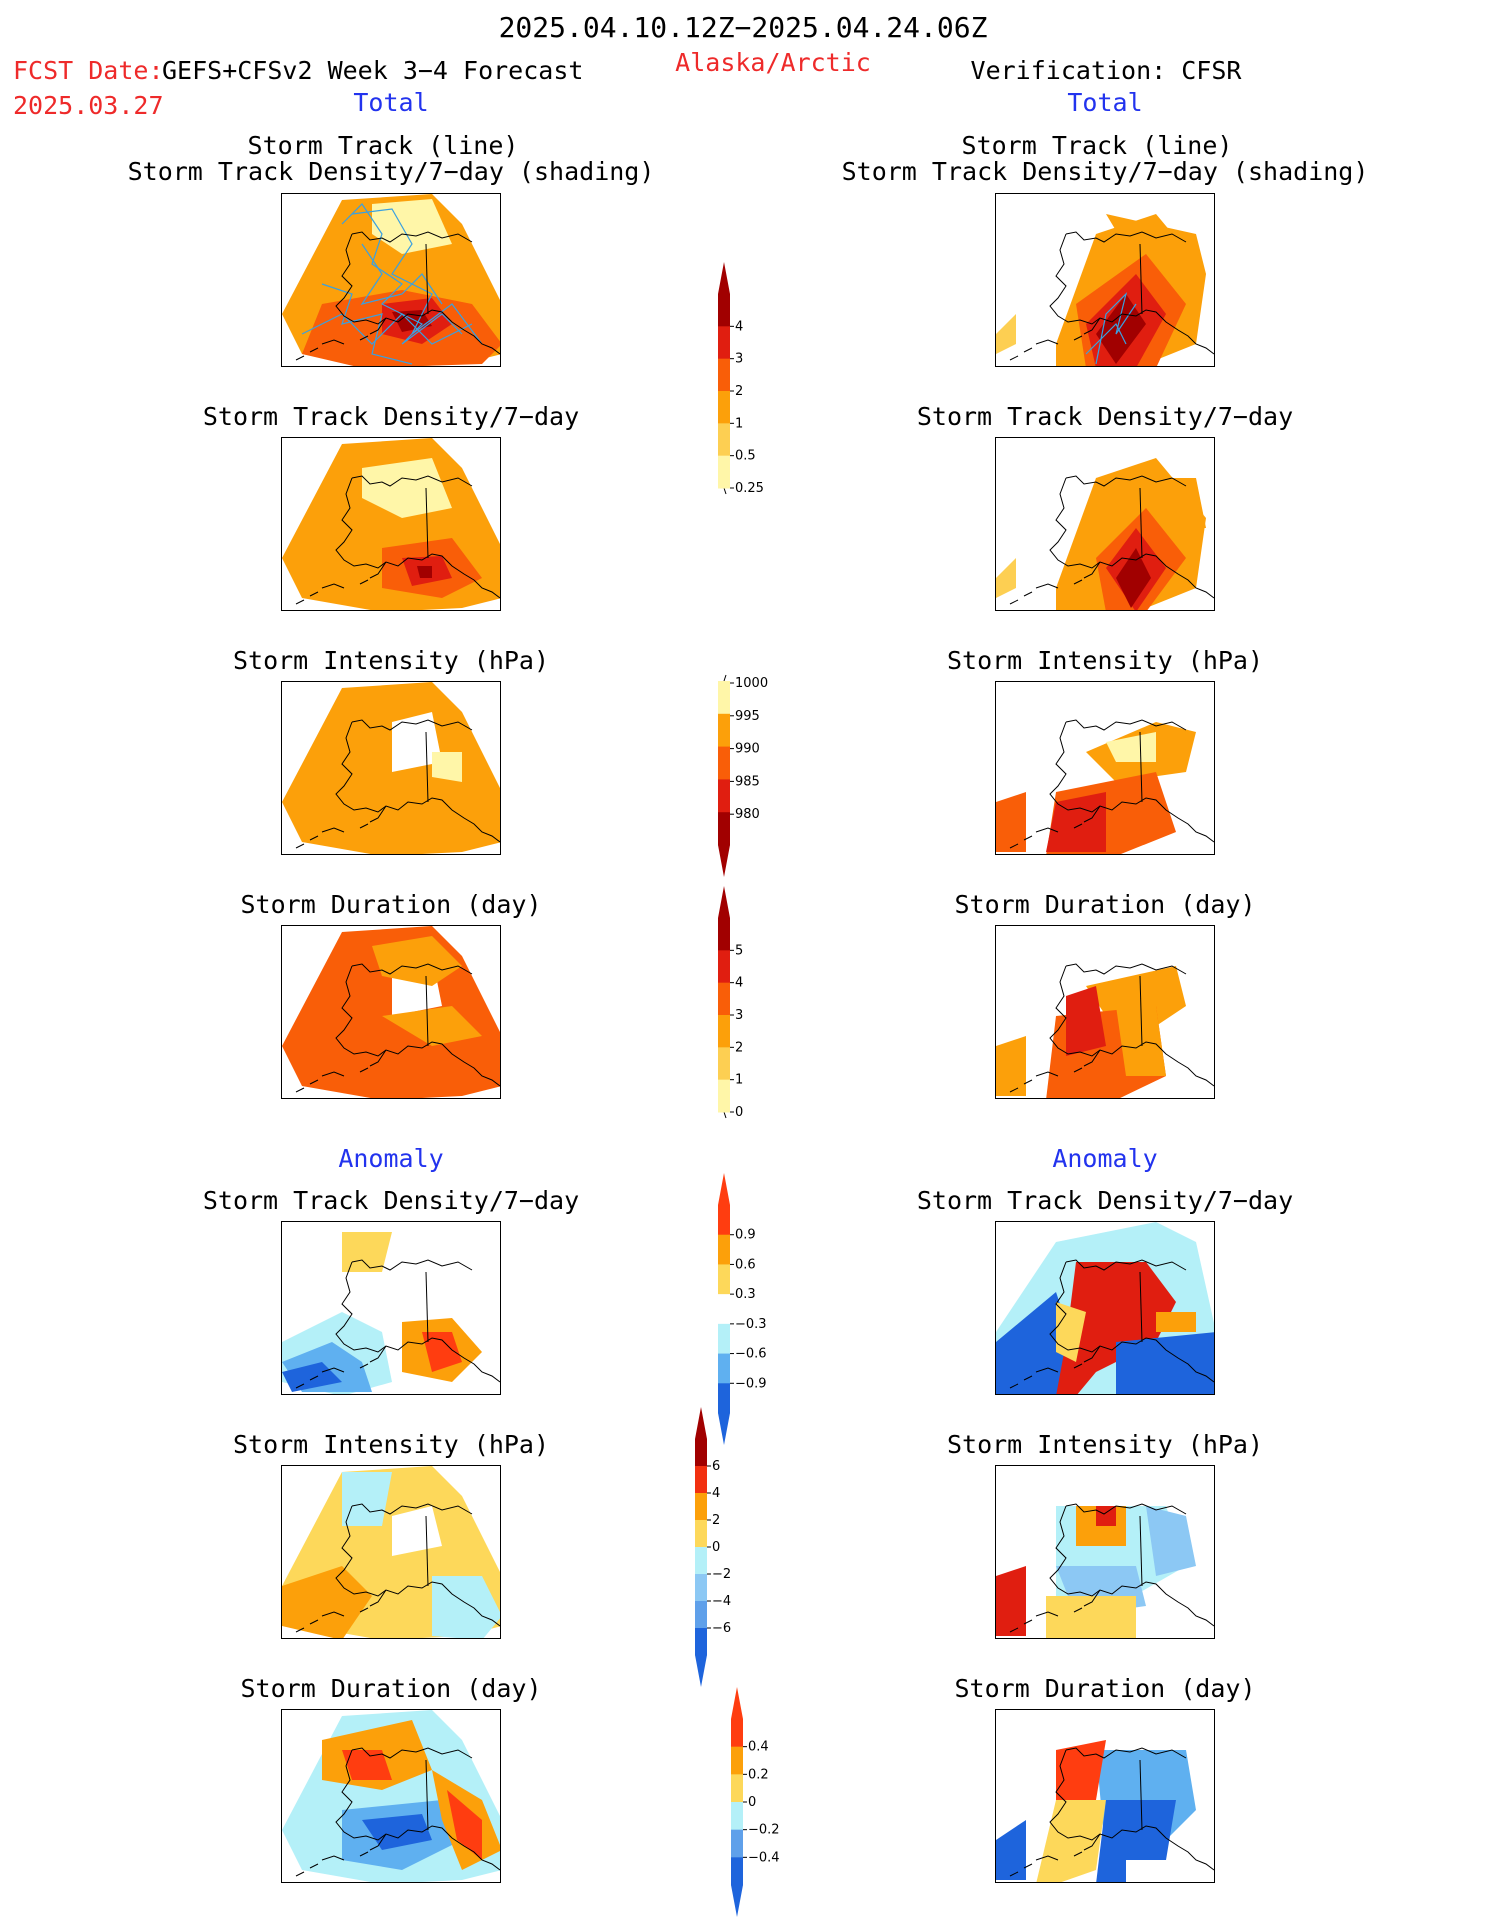 The width and height of the screenshot is (1487, 1925). What do you see at coordinates (752, 1802) in the screenshot?
I see `duration_anom-label-2: 0` at bounding box center [752, 1802].